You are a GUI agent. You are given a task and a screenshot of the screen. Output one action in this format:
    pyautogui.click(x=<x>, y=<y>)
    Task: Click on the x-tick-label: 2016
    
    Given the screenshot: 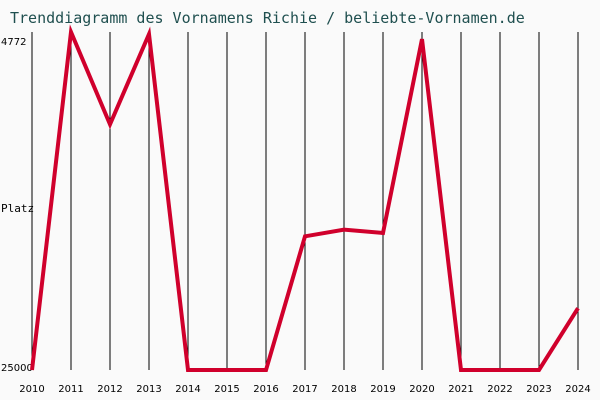 What is the action you would take?
    pyautogui.click(x=265, y=389)
    